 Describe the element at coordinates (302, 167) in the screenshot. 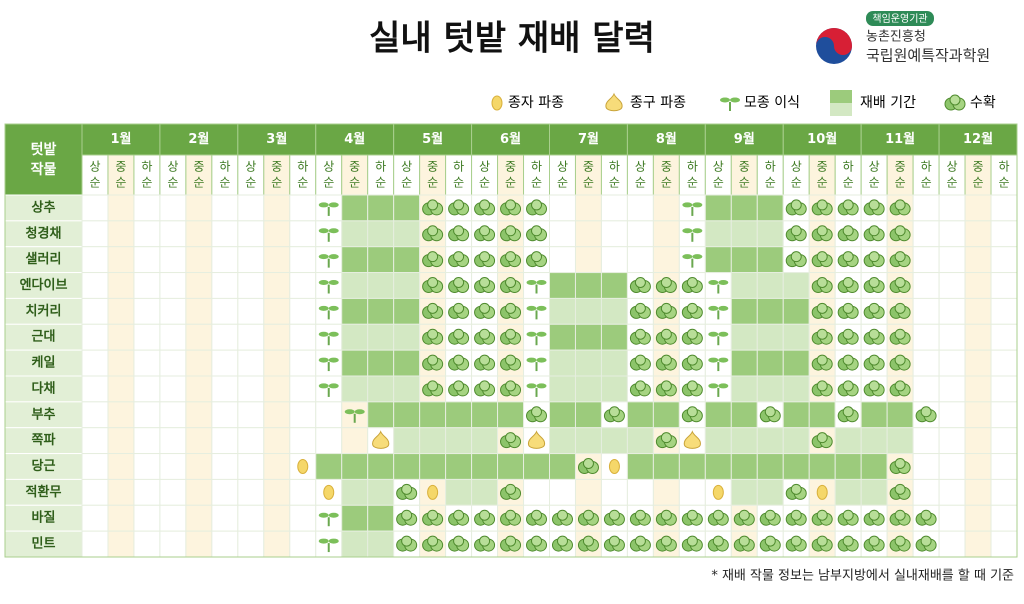

I see `part-label: 하` at that location.